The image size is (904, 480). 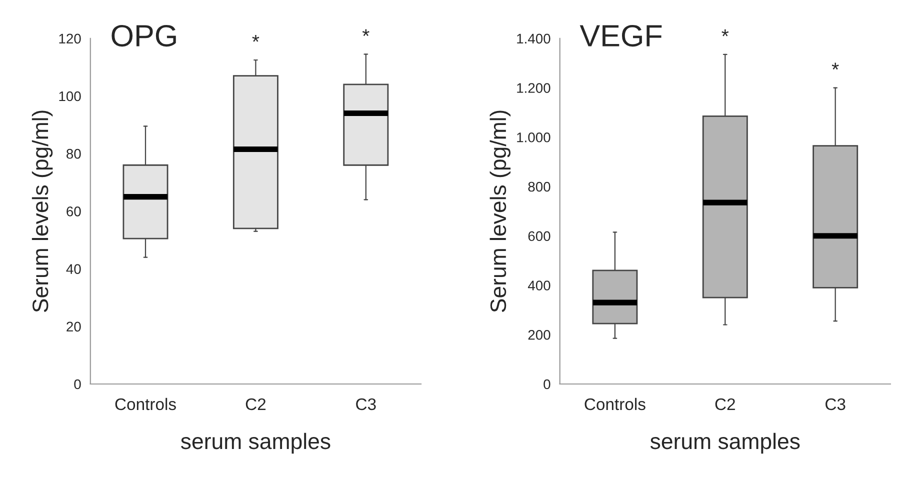 I want to click on y-tick-label: 100, so click(x=70, y=96).